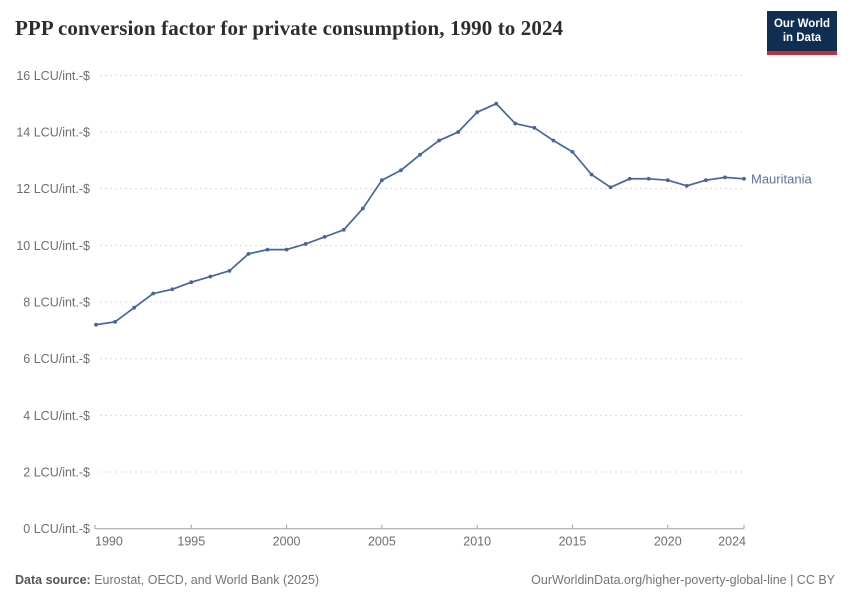 The height and width of the screenshot is (600, 850). What do you see at coordinates (53, 580) in the screenshot?
I see `data-source-label: Data source:` at bounding box center [53, 580].